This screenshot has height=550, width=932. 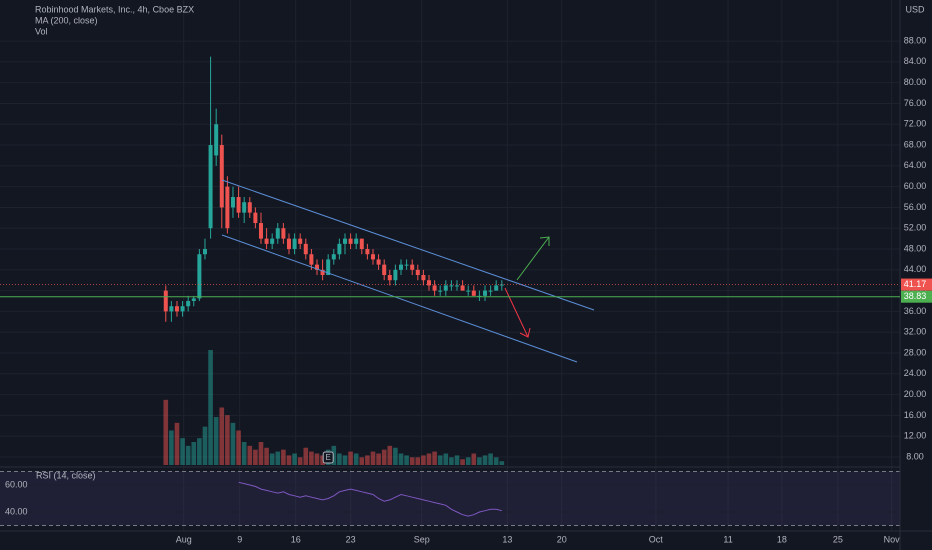 What do you see at coordinates (915, 296) in the screenshot?
I see `horizontal-line-label: 38.83` at bounding box center [915, 296].